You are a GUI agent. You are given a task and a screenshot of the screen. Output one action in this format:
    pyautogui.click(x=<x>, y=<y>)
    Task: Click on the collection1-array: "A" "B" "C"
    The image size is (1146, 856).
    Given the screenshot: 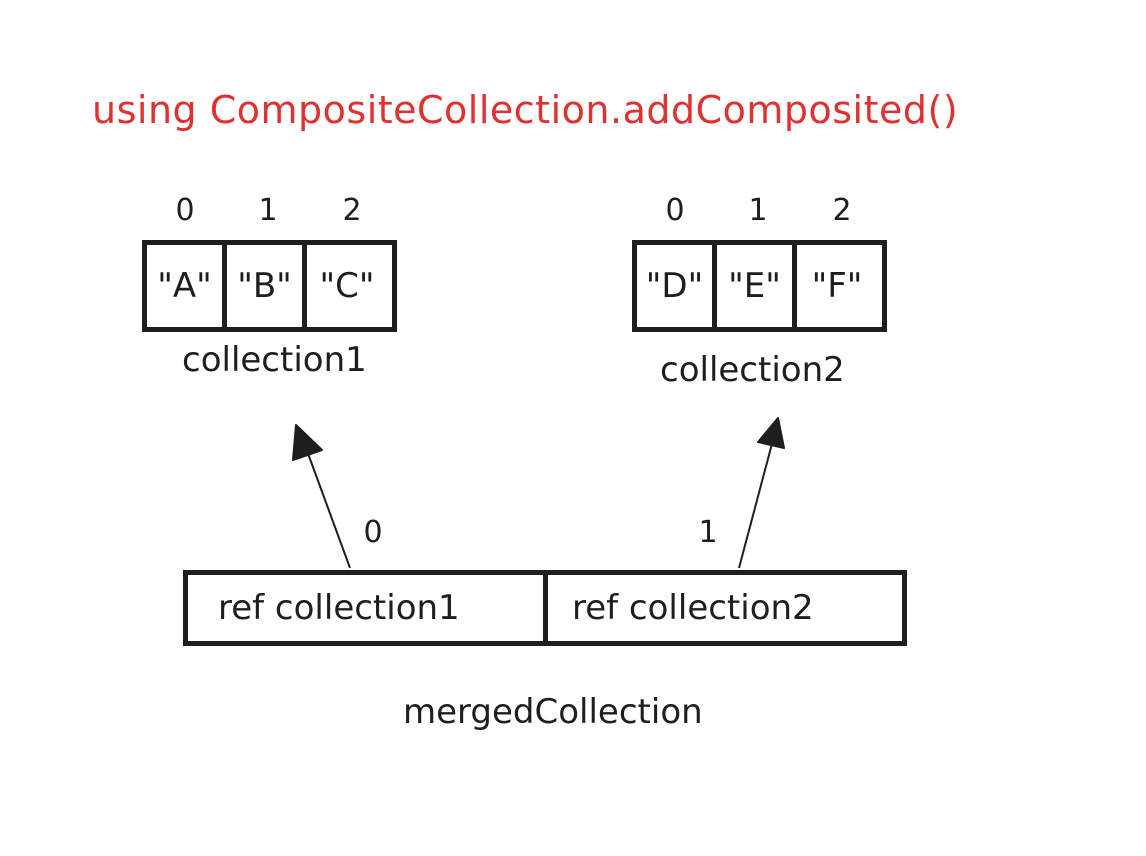 What is the action you would take?
    pyautogui.click(x=269, y=286)
    